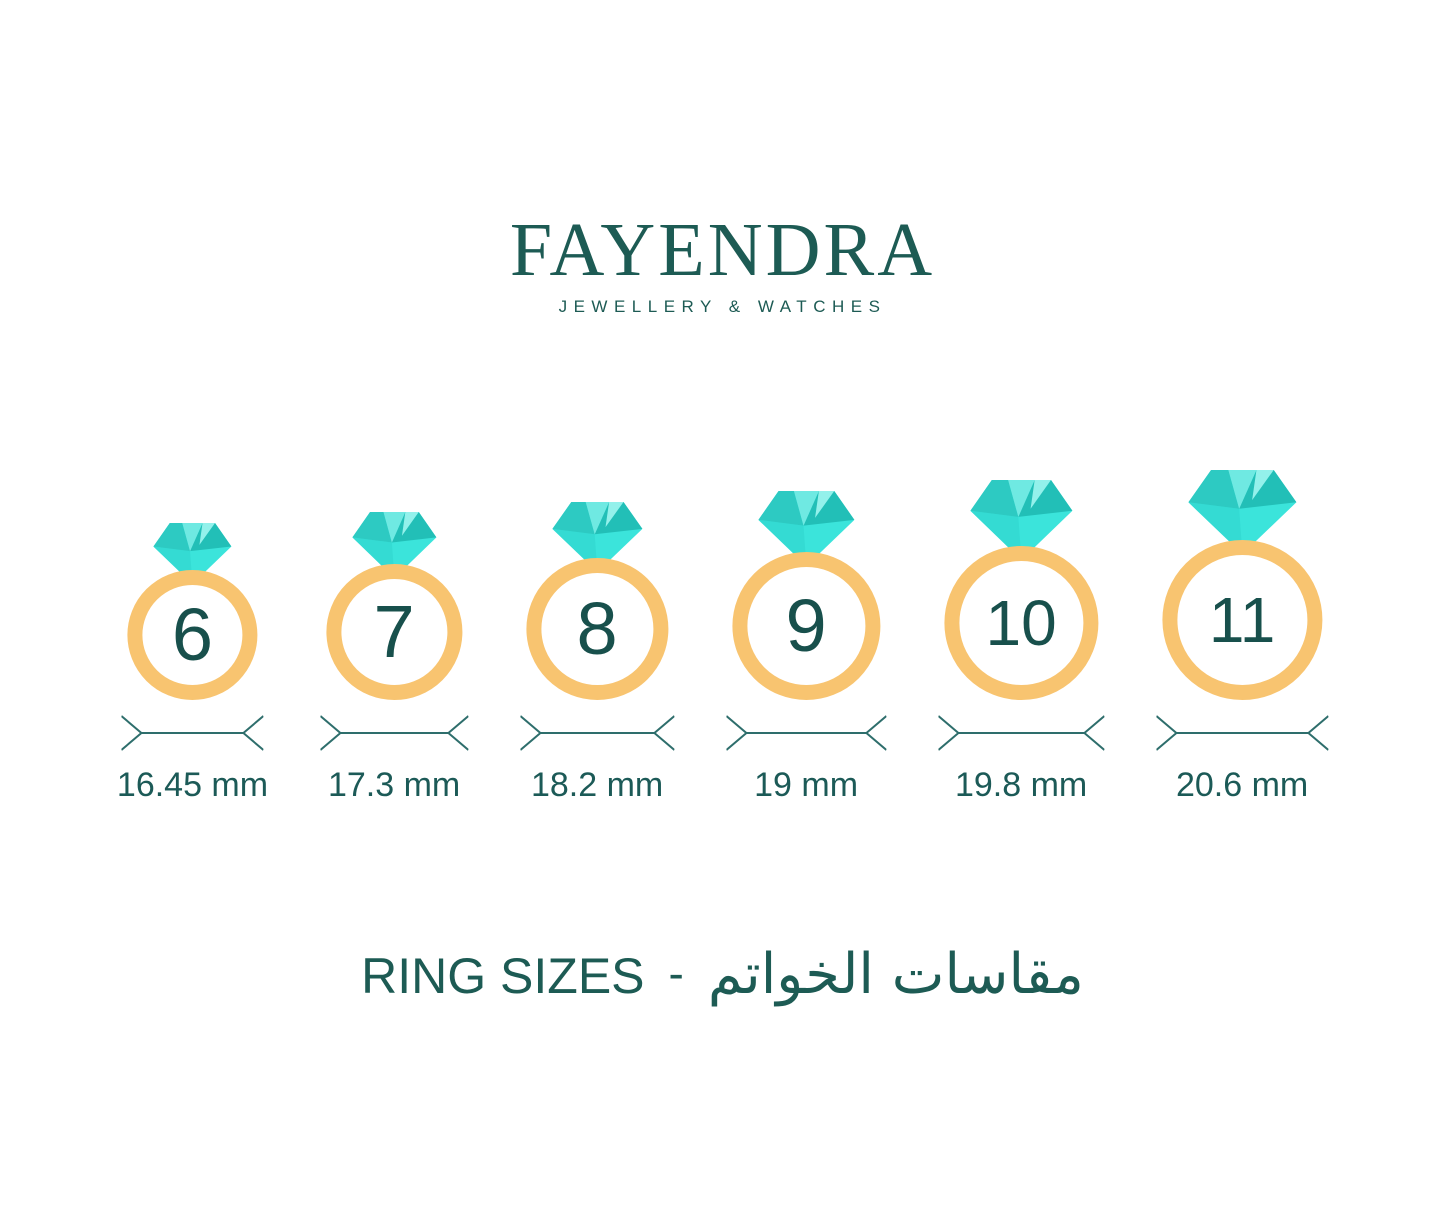  Describe the element at coordinates (1242, 785) in the screenshot. I see `diameter-label: 20.6 mm` at that location.